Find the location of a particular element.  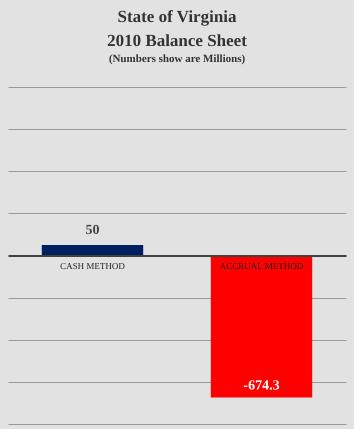

x-tick-label: CASH METHOD is located at coordinates (93, 266).